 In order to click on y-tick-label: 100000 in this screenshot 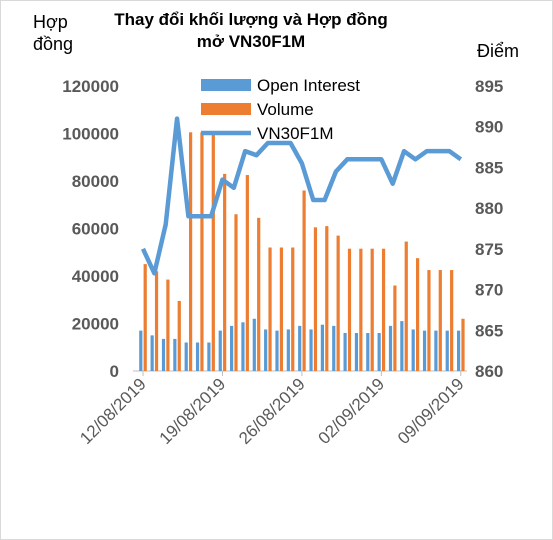, I will do `click(90, 134)`.